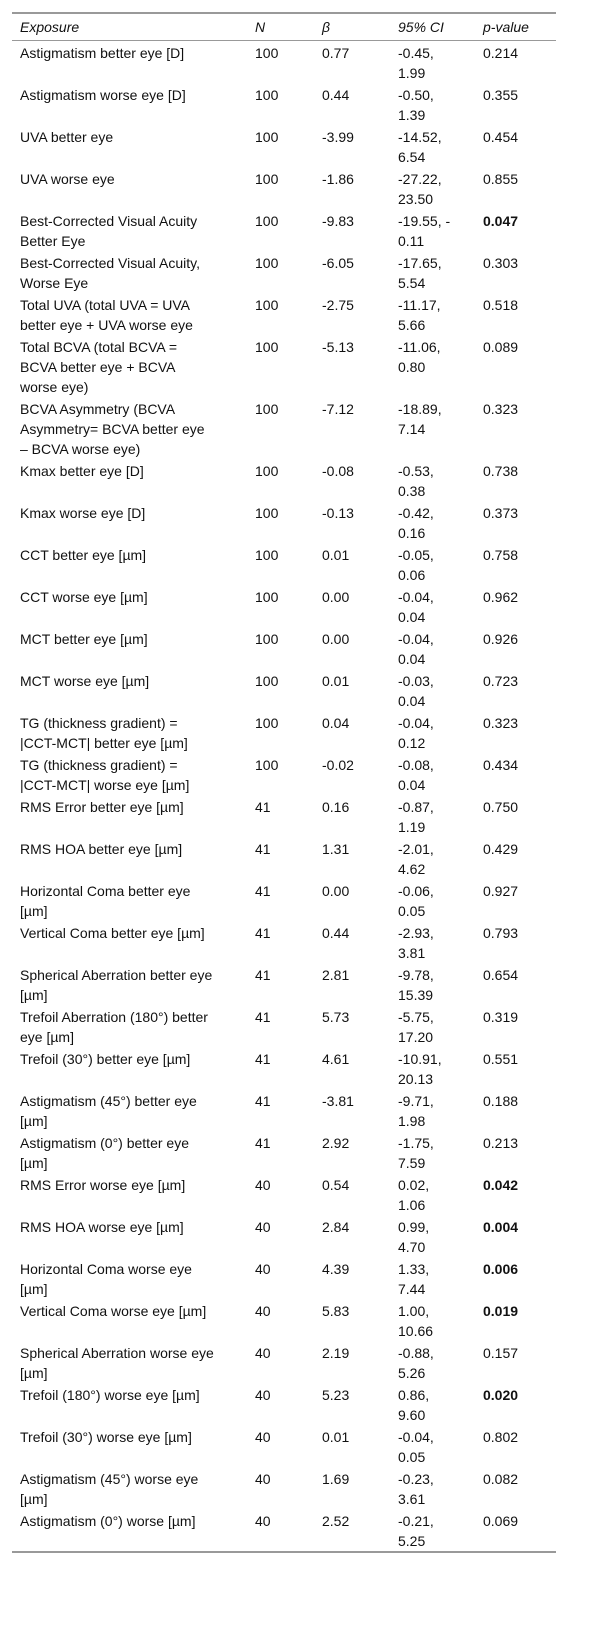 The image size is (592, 1644). I want to click on beta-cell: 5.23, so click(336, 1395).